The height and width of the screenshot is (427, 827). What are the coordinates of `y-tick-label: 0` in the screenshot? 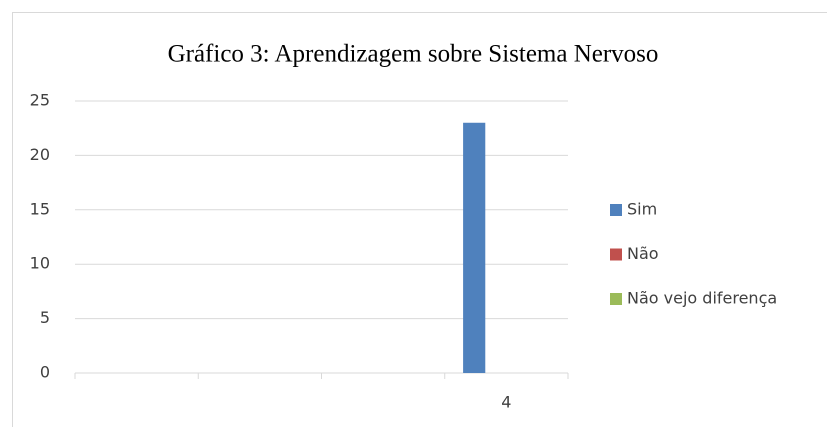 It's located at (45, 372).